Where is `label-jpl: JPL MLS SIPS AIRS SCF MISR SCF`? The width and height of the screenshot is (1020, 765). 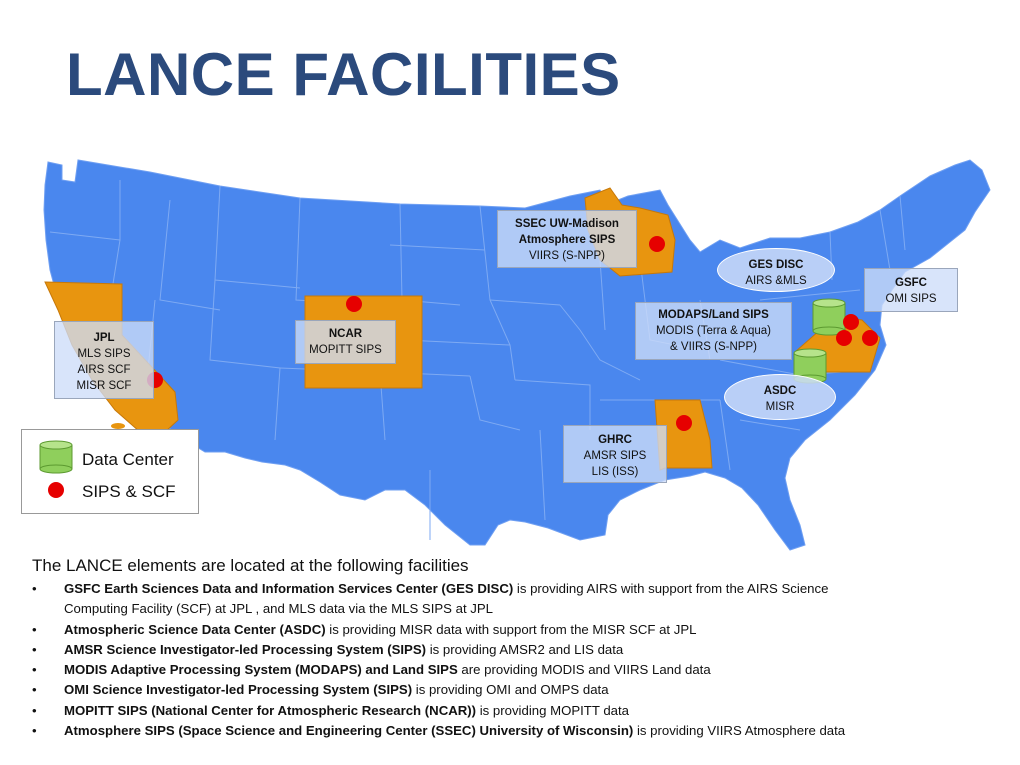
label-jpl: JPL MLS SIPS AIRS SCF MISR SCF is located at coordinates (104, 360).